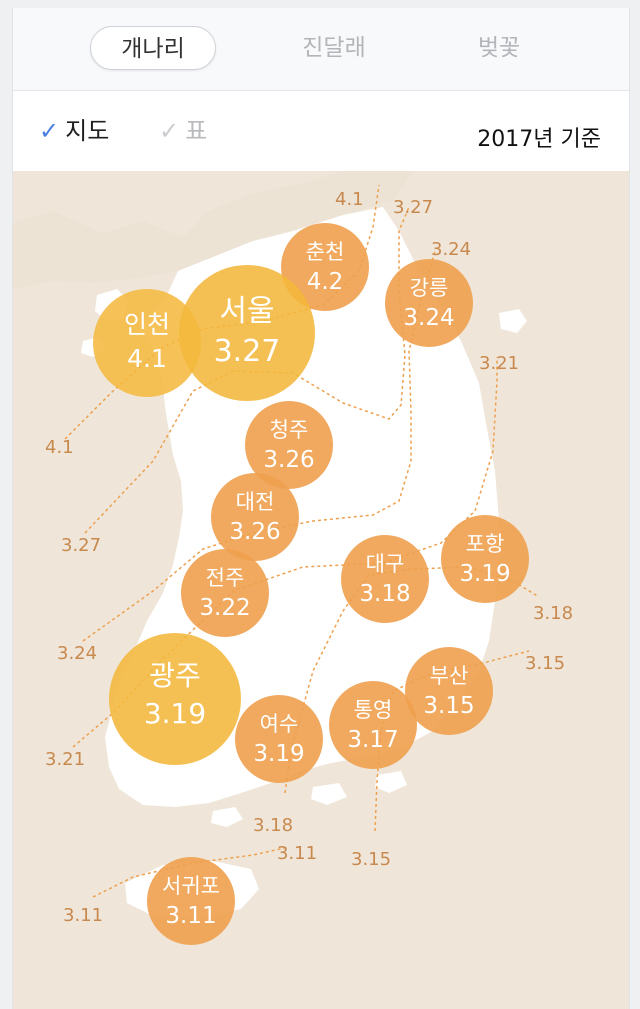 The image size is (640, 1009). I want to click on city-value: 4.2, so click(325, 282).